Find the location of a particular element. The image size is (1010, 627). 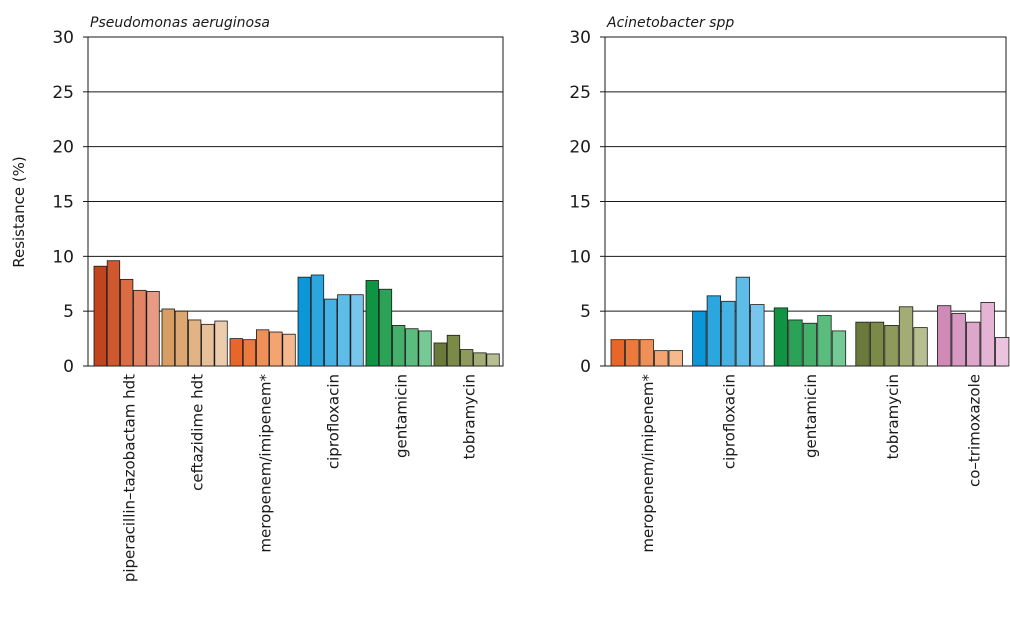

x-tick-label-ceftazidime-hdt: ceftazidime hdt is located at coordinates (198, 432).